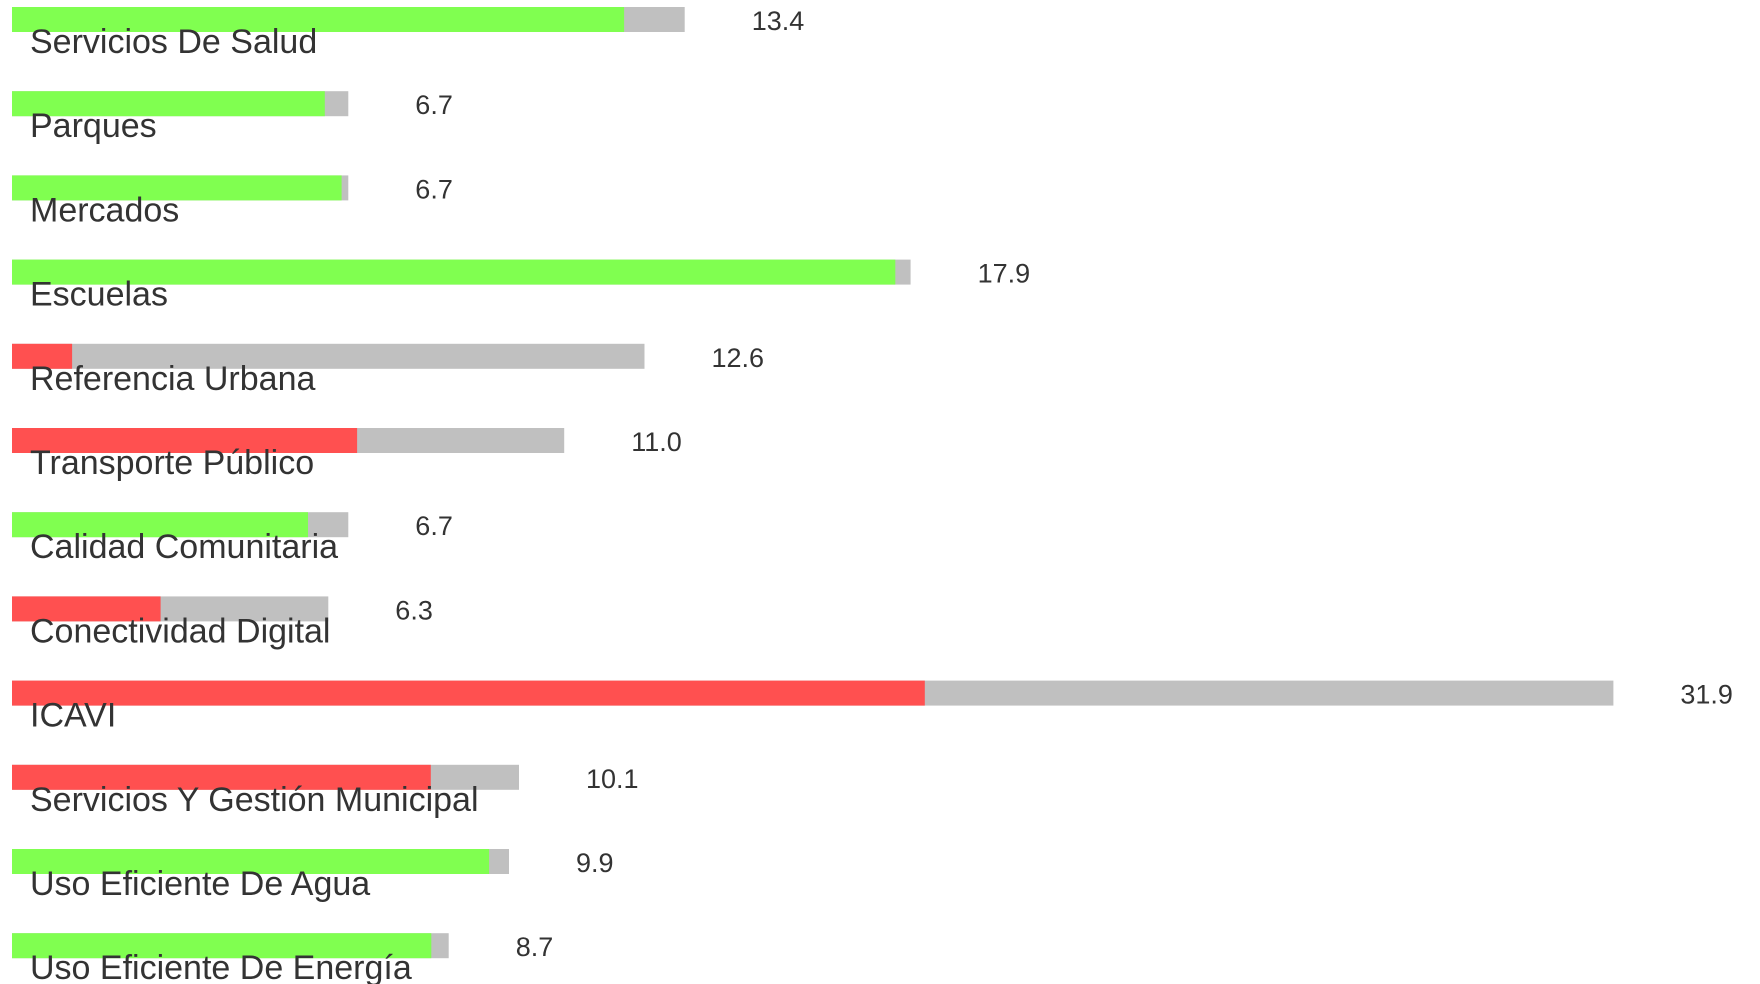 The height and width of the screenshot is (984, 1760). Describe the element at coordinates (172, 463) in the screenshot. I see `category-label: Transporte Público` at that location.